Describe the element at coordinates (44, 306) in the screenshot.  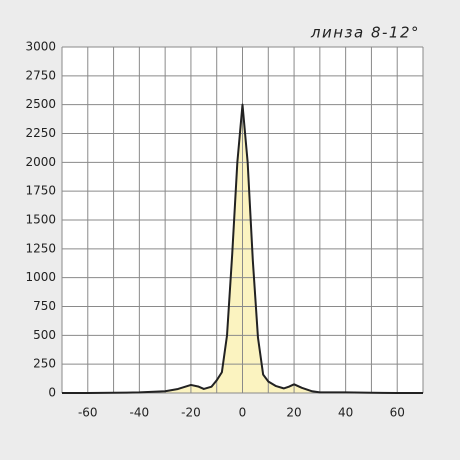
I see `y-tick-label: 750` at that location.